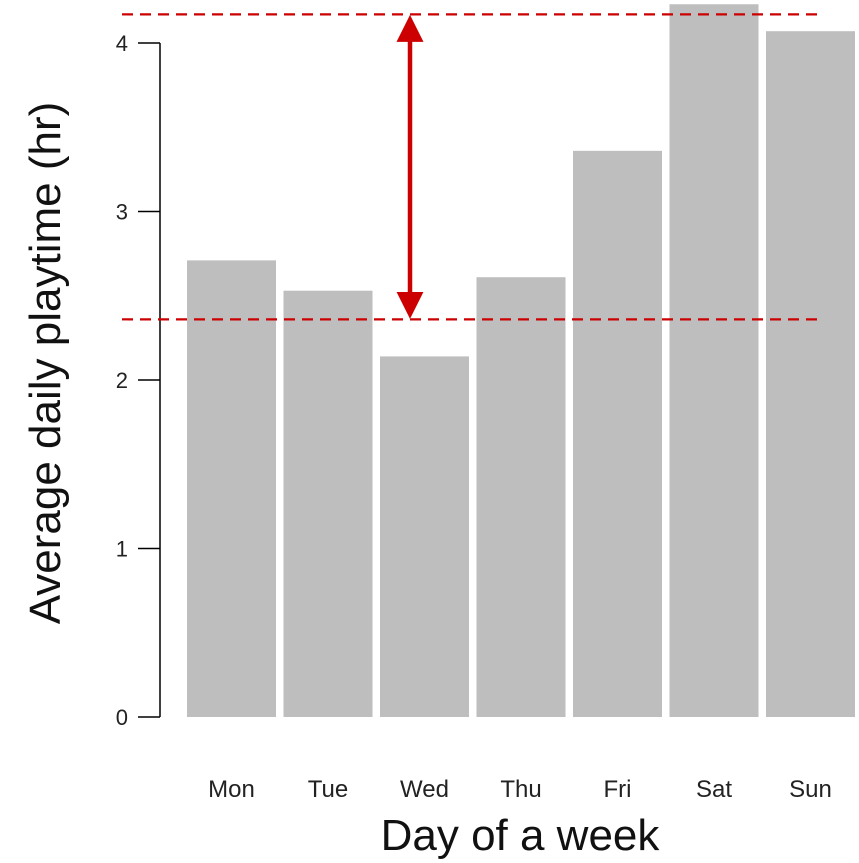 The height and width of the screenshot is (863, 859). I want to click on x-axis-title: Day of a week, so click(521, 835).